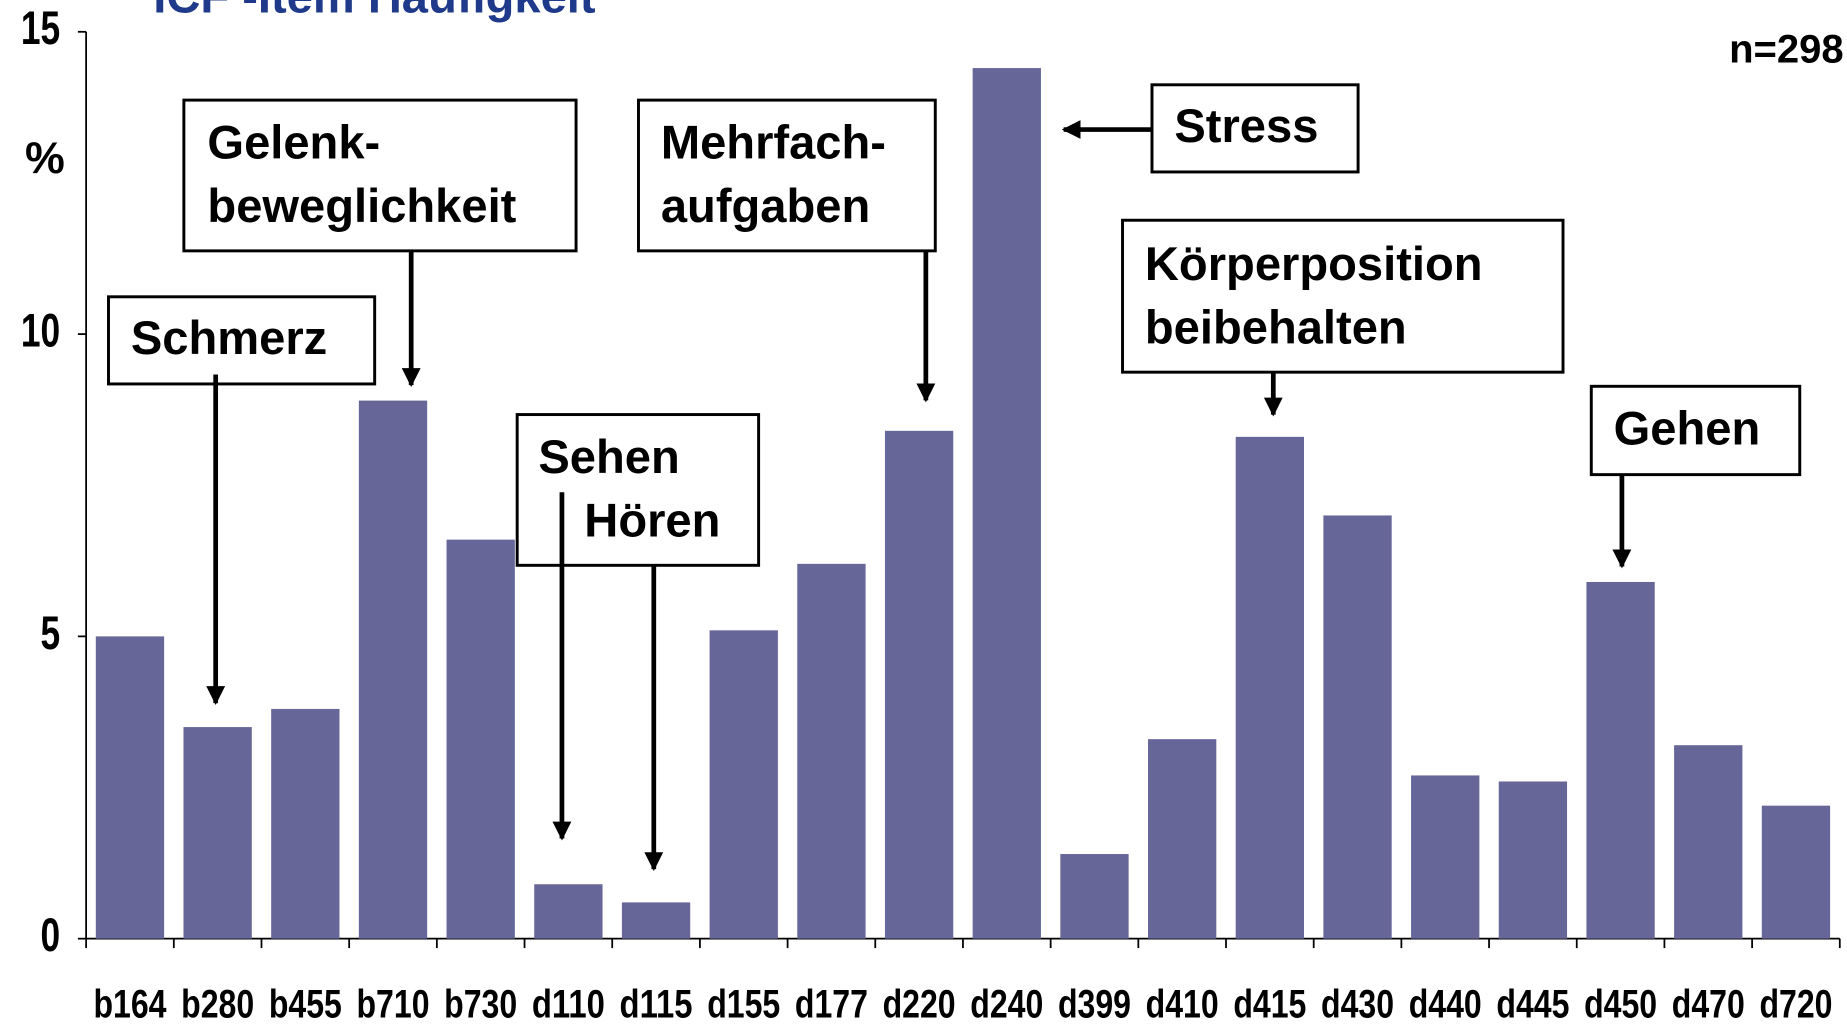 The height and width of the screenshot is (1027, 1847). I want to click on x-tick-label: d440, so click(1445, 1005).